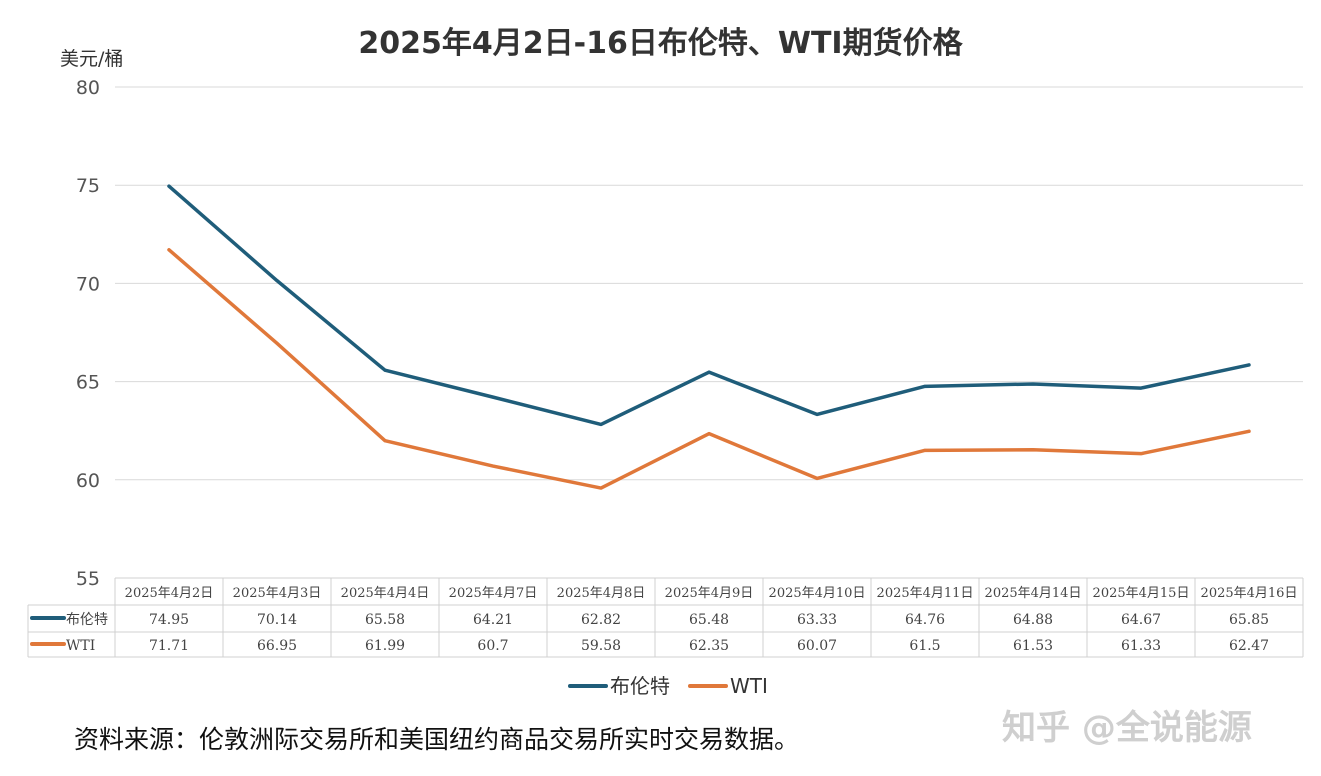  What do you see at coordinates (660, 43) in the screenshot?
I see `chart-title: 2025年4月2日-16日布伦特、WTI期货价格` at bounding box center [660, 43].